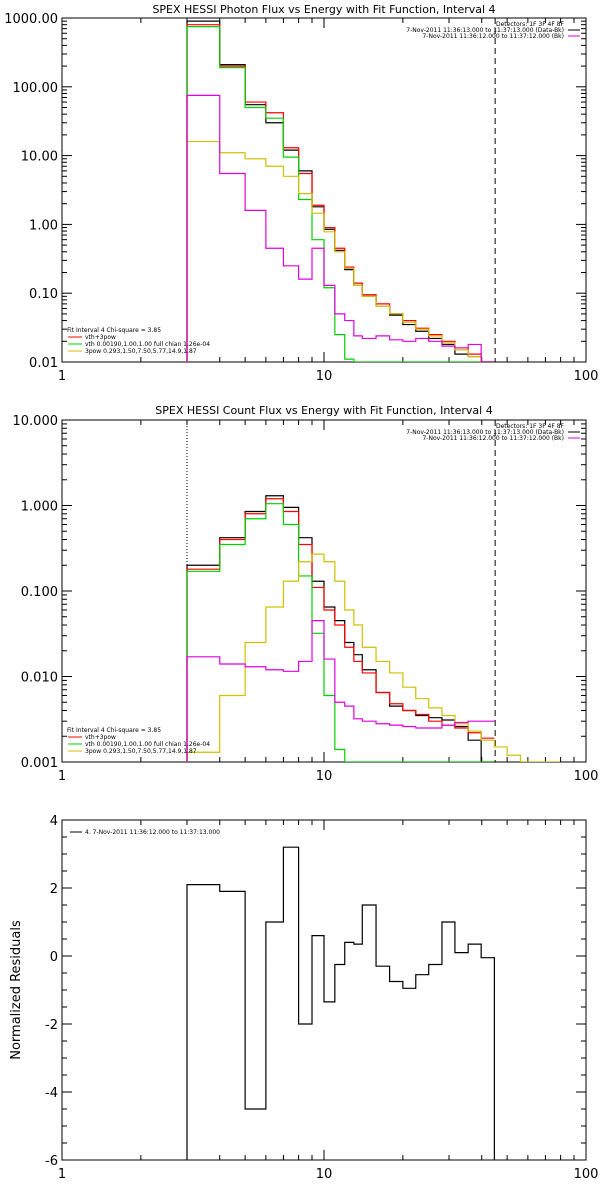 The image size is (600, 1204). Describe the element at coordinates (51, 1025) in the screenshot. I see `y-tick-label: -2` at that location.